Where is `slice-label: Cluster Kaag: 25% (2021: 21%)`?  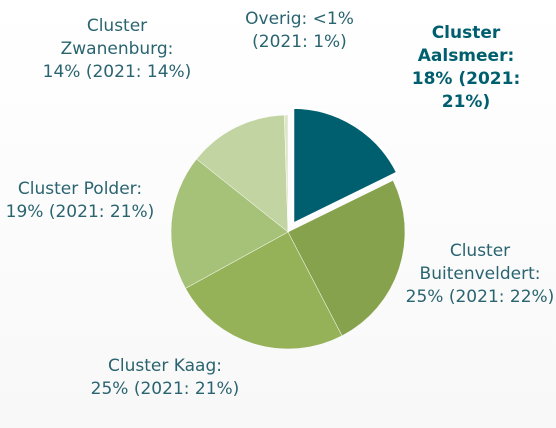 slice-label: Cluster Kaag: 25% (2021: 21%) is located at coordinates (165, 377).